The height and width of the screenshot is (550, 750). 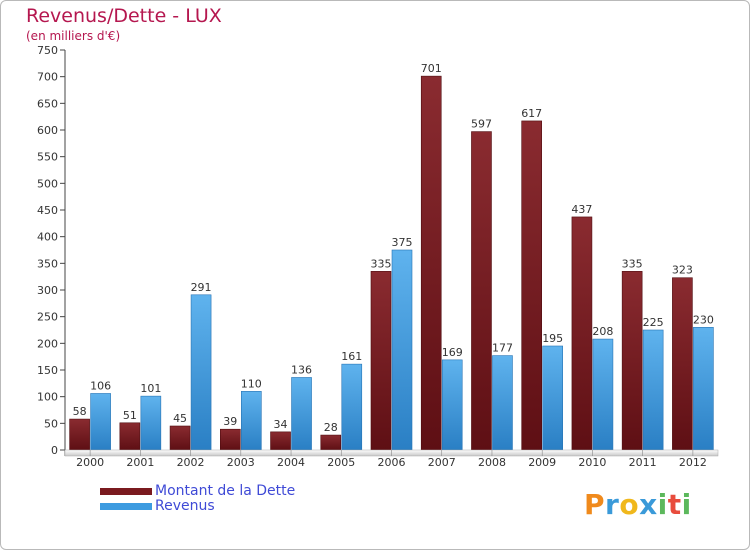 I want to click on y-tick-label: 150, so click(x=47, y=370).